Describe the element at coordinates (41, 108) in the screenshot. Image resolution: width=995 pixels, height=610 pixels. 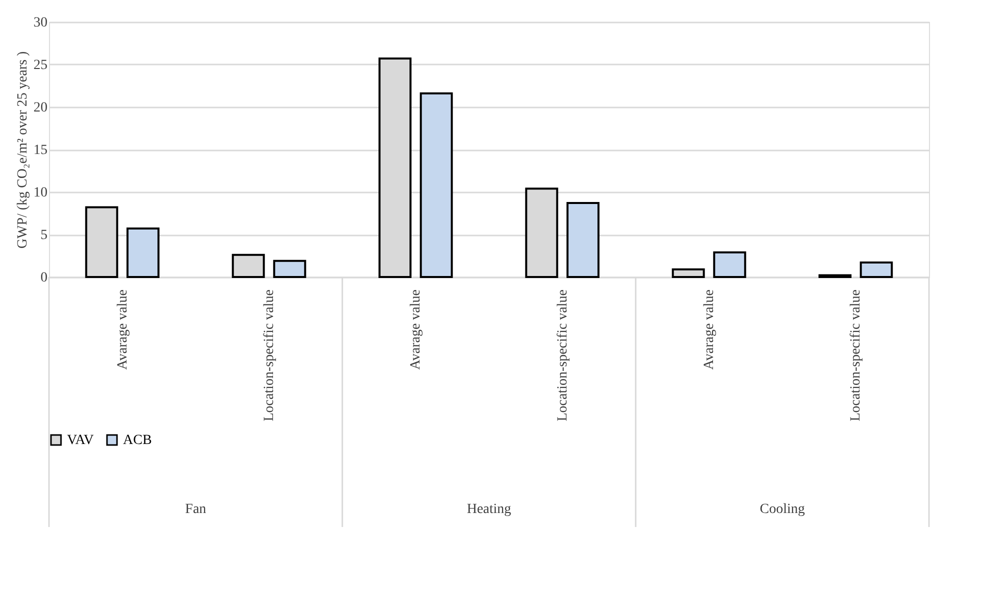
I see `y-tick-label: 20` at that location.